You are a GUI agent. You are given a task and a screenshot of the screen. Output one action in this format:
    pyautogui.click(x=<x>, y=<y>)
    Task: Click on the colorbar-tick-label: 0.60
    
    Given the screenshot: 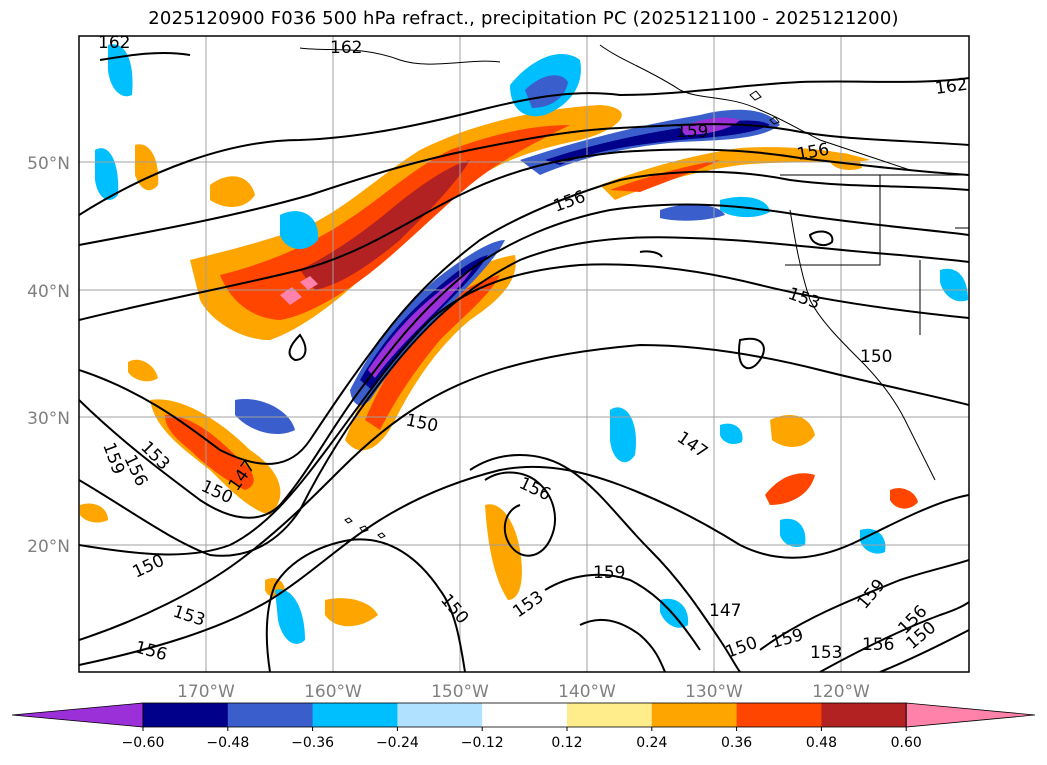 What is the action you would take?
    pyautogui.click(x=906, y=743)
    